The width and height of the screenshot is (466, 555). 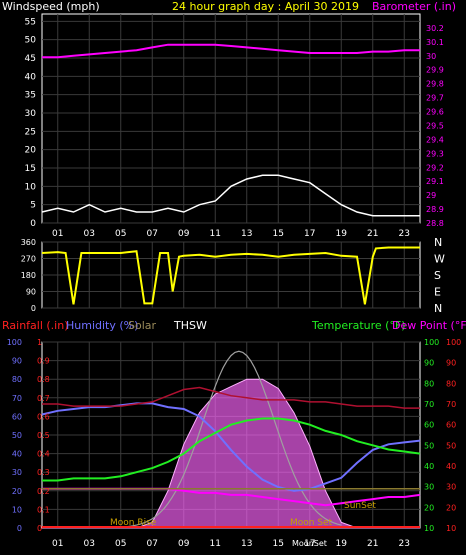 I want to click on humidity-tick-label: 10, so click(x=17, y=509).